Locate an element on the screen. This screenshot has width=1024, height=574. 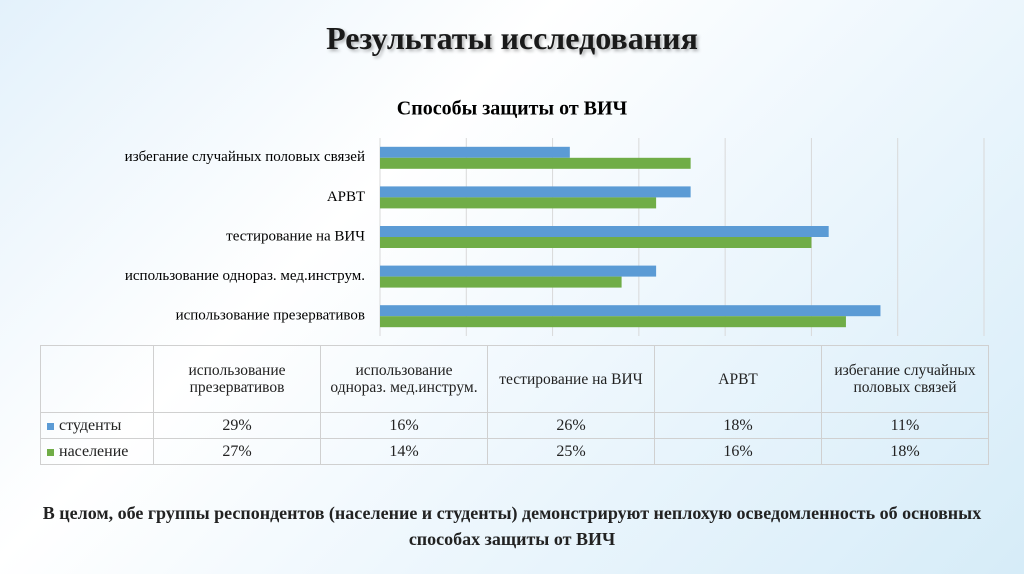
table-cell: 27% is located at coordinates (237, 451).